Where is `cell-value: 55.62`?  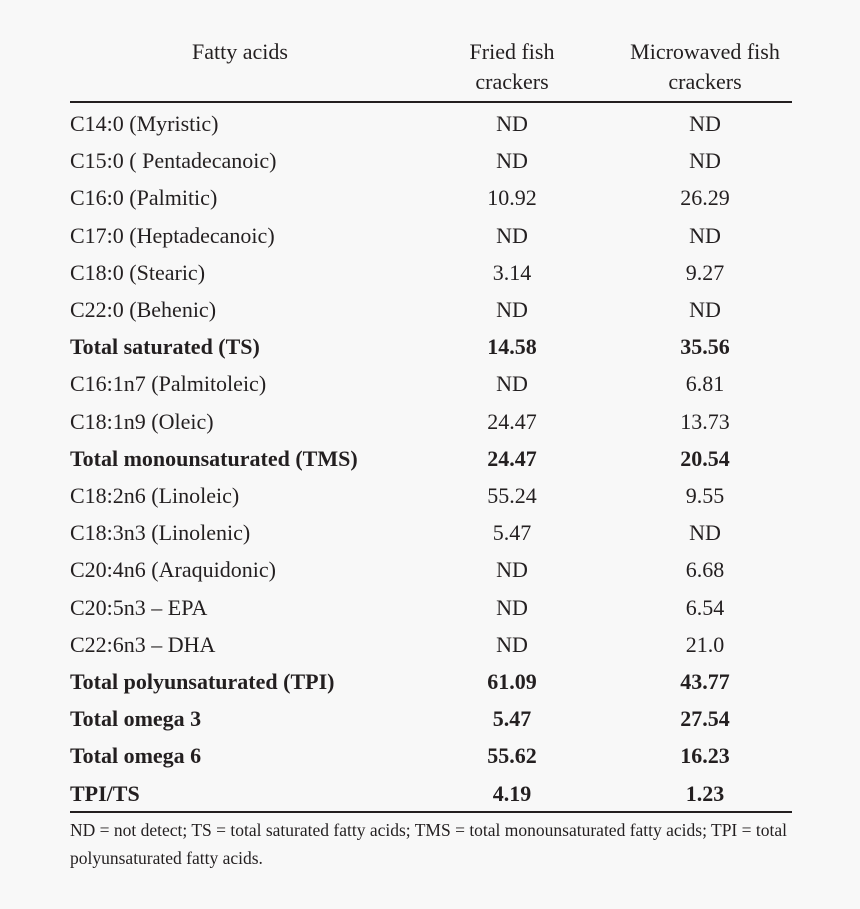
cell-value: 55.62 is located at coordinates (512, 756).